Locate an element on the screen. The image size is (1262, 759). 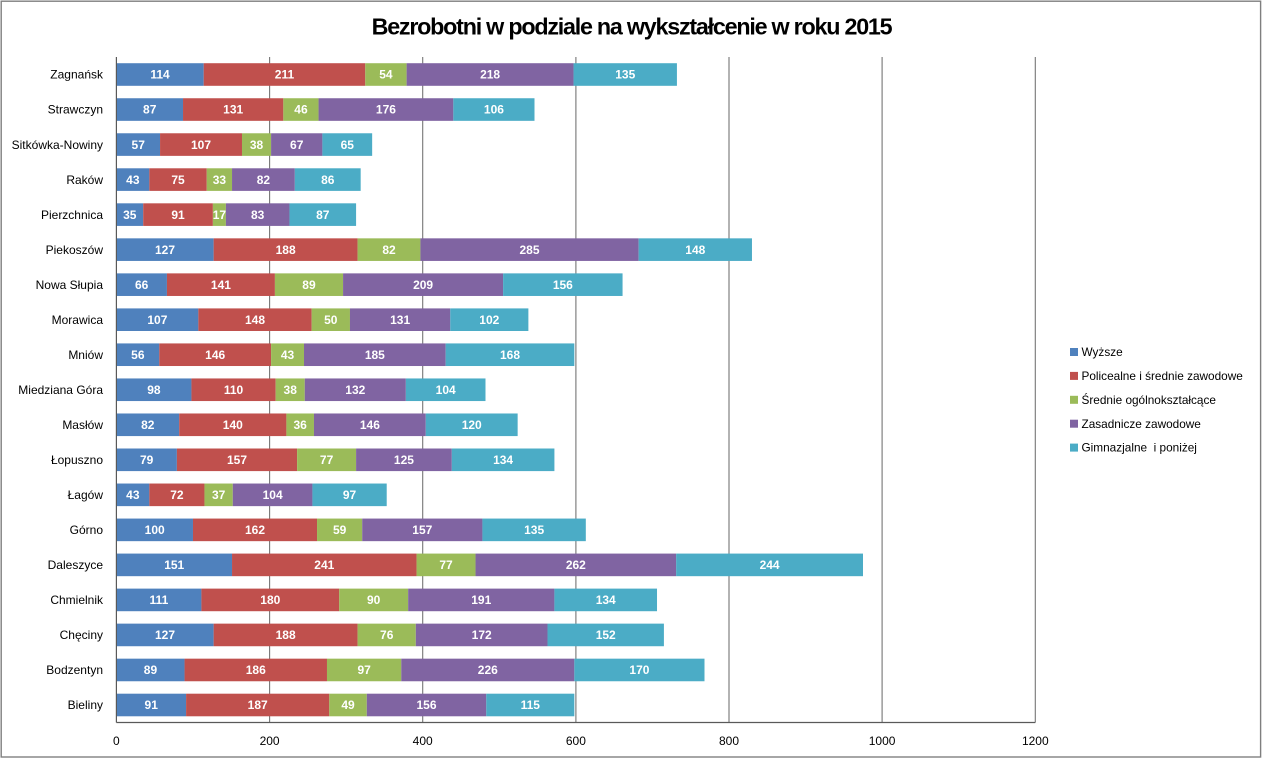
svg-text: 152 is located at coordinates (606, 635).